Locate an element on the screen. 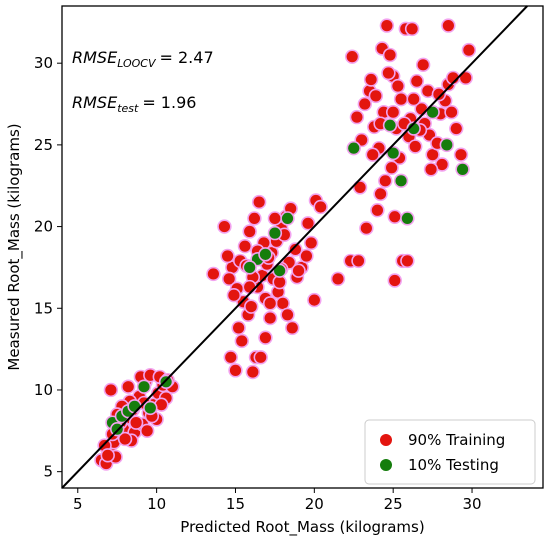 The height and width of the screenshot is (543, 550). legend: 90% Training 10% Testing is located at coordinates (450, 452).